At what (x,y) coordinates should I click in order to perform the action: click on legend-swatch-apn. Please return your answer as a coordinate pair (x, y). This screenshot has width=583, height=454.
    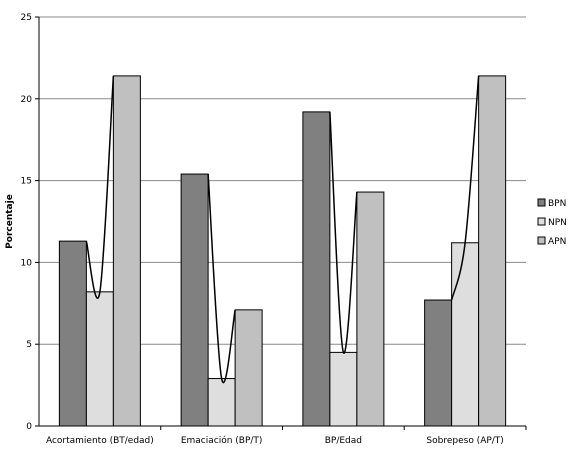
    Looking at the image, I should click on (541, 240).